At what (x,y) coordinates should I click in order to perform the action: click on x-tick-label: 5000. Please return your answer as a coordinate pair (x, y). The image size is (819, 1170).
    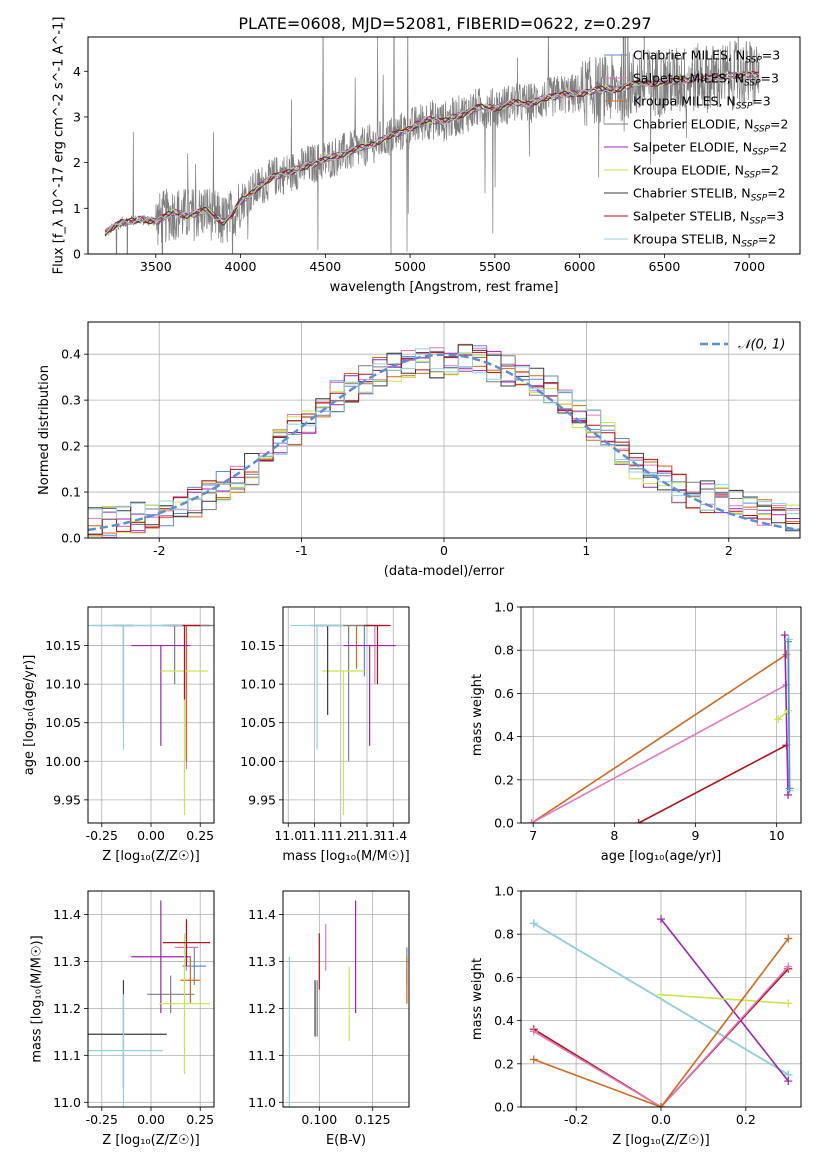
    Looking at the image, I should click on (410, 266).